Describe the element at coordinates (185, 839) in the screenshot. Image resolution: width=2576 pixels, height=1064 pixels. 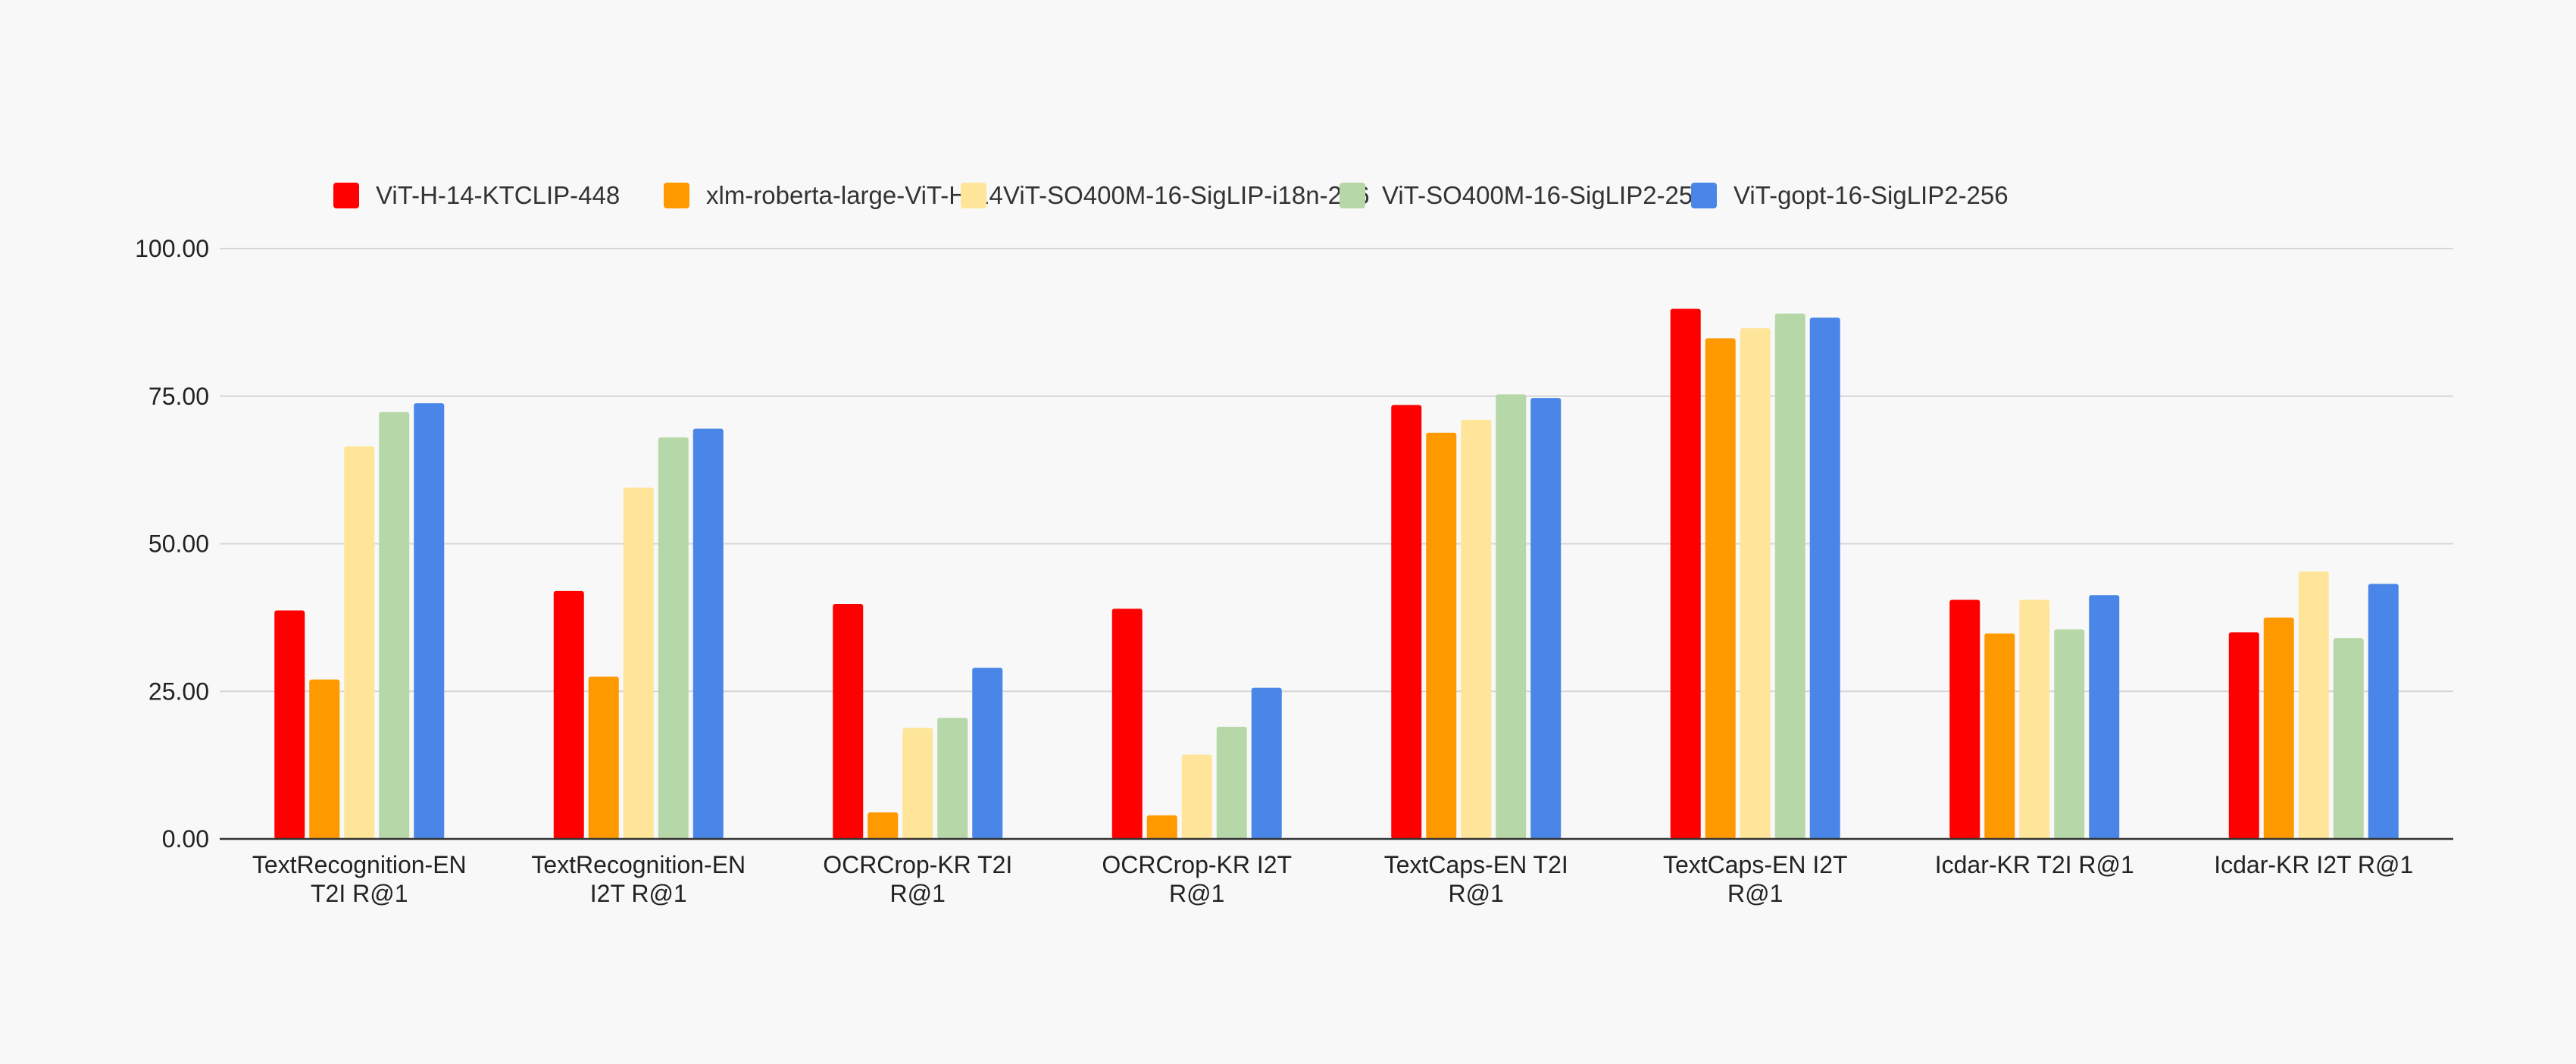
I see `y-tick-label: 0.00` at that location.